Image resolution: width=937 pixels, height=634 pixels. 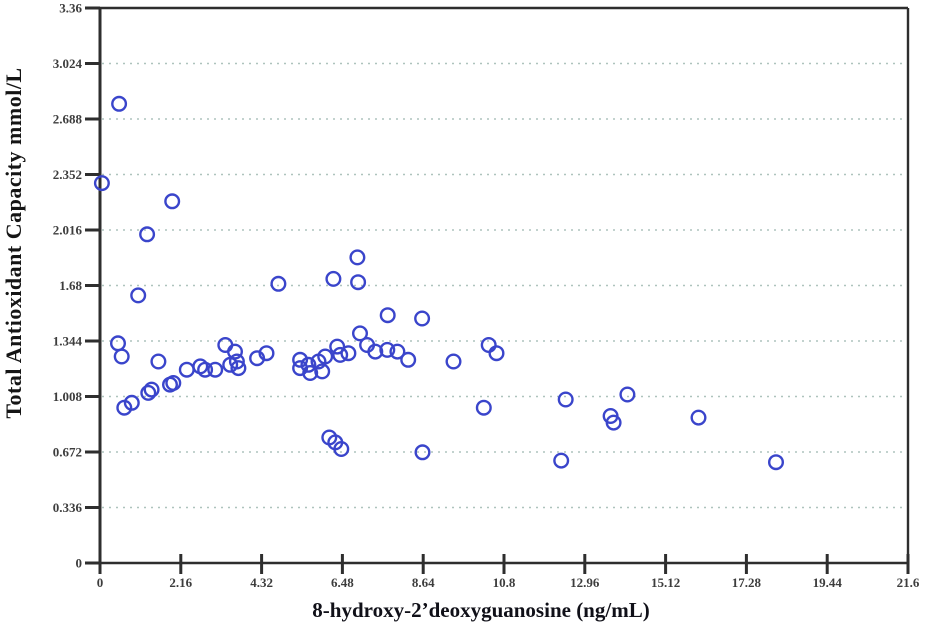 I want to click on y-axis-title: Total Antioxidant Capacity mmol/L, so click(x=13, y=243).